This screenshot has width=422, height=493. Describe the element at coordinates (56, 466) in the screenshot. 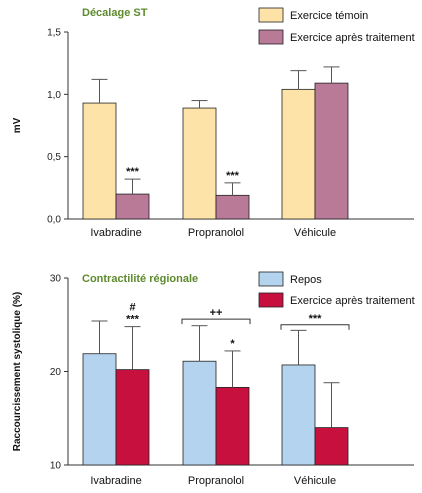

I see `y-tick-label: 10` at that location.